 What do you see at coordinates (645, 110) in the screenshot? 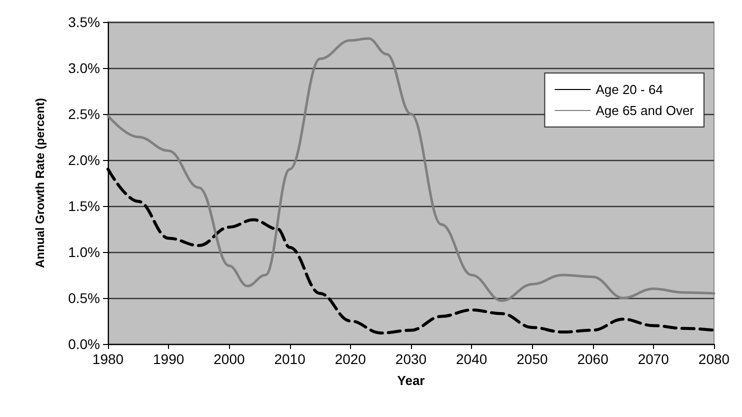
I see `legend-label: Age 65 and Over` at bounding box center [645, 110].